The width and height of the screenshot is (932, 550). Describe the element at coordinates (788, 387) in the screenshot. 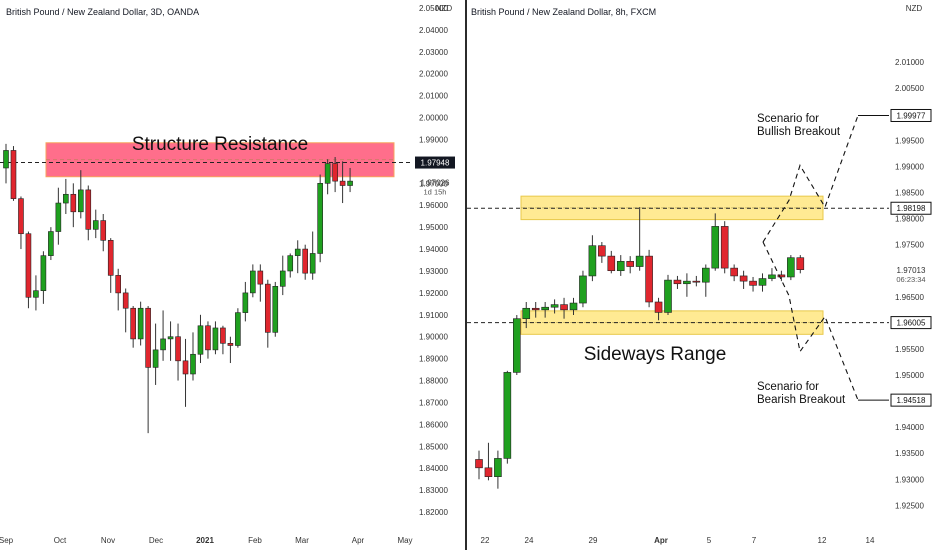

I see `scenario-annotation: Scenario for` at that location.